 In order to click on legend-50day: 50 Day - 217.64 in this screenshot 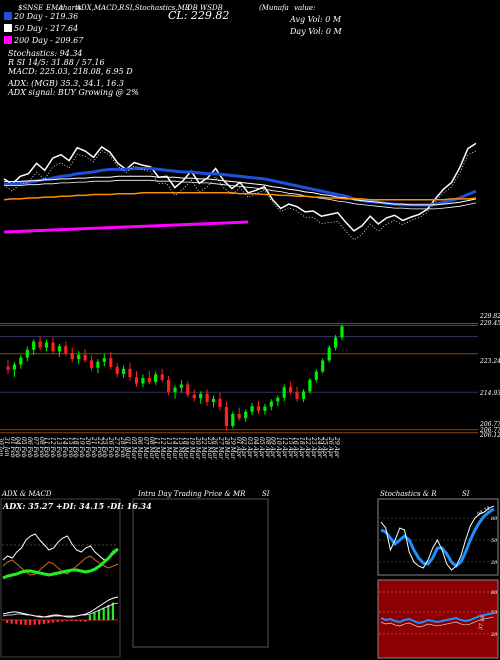, I will do `click(41, 28)`.